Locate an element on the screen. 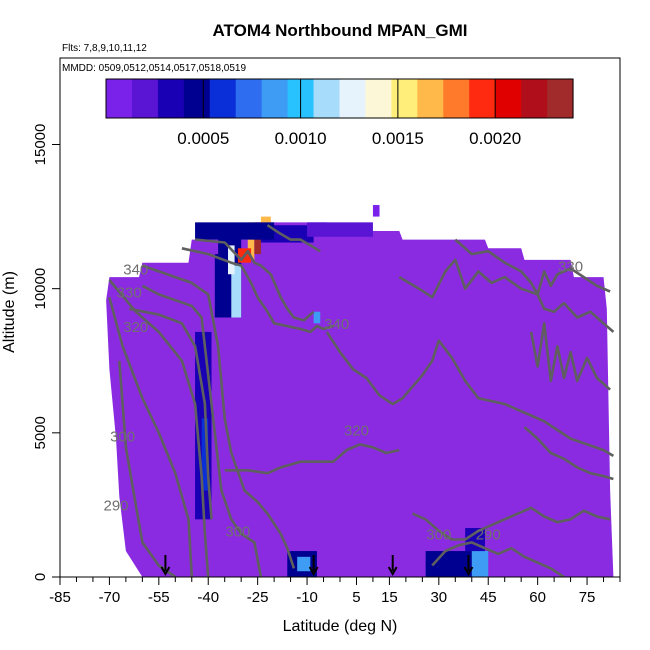 This screenshot has height=650, width=650. x-tick-label-7: 15 is located at coordinates (389, 597).